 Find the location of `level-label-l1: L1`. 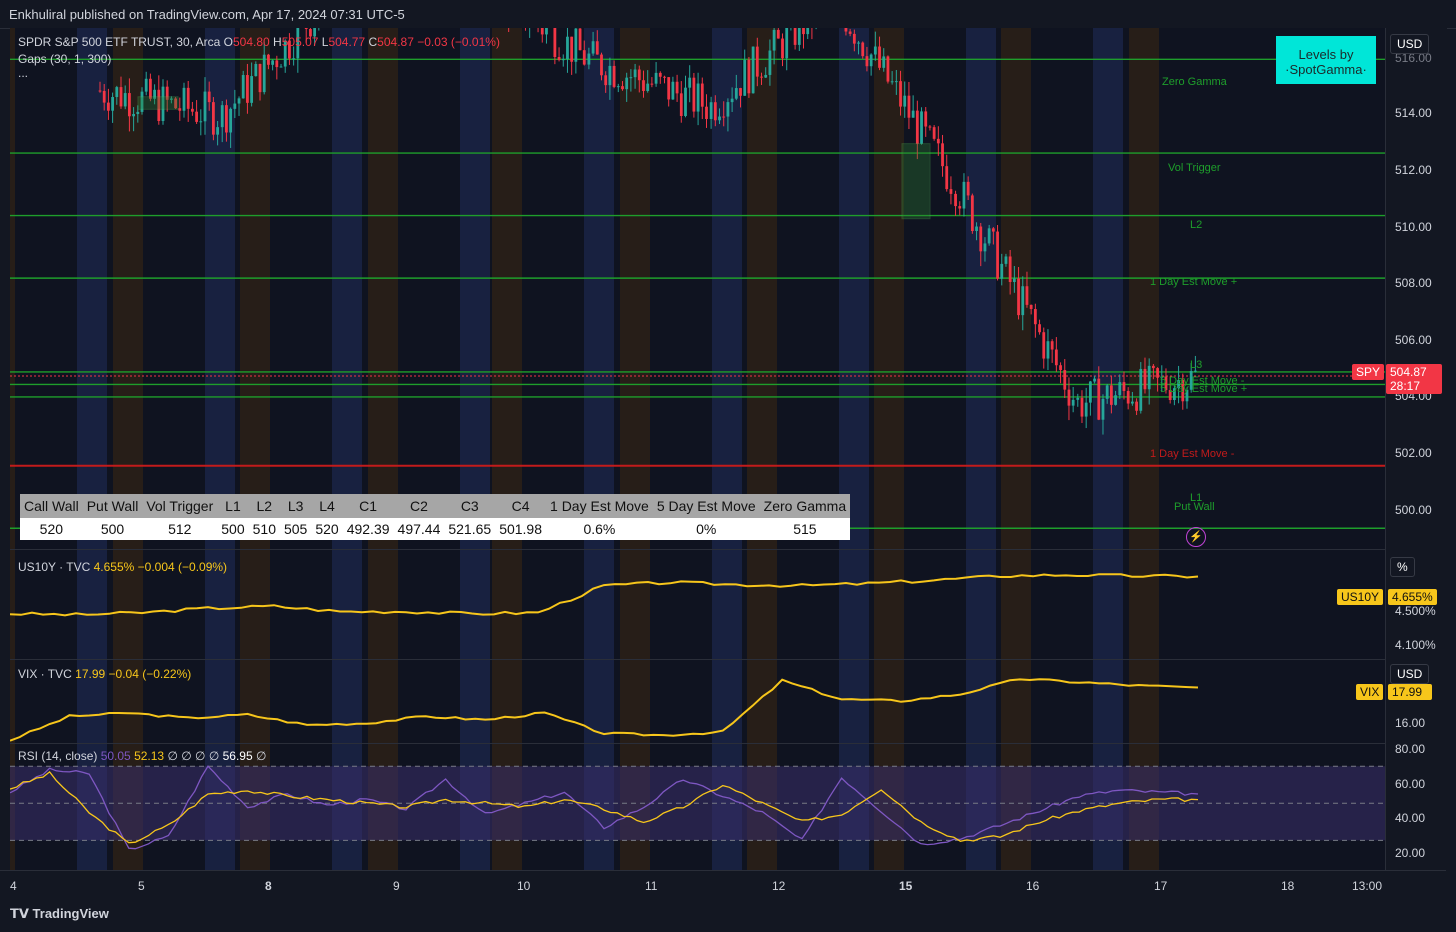

level-label-l1: L1 is located at coordinates (1196, 498).